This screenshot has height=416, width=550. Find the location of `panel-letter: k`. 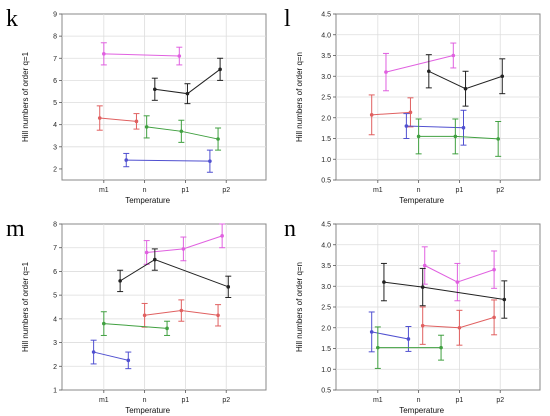

panel-letter: k is located at coordinates (12, 19).